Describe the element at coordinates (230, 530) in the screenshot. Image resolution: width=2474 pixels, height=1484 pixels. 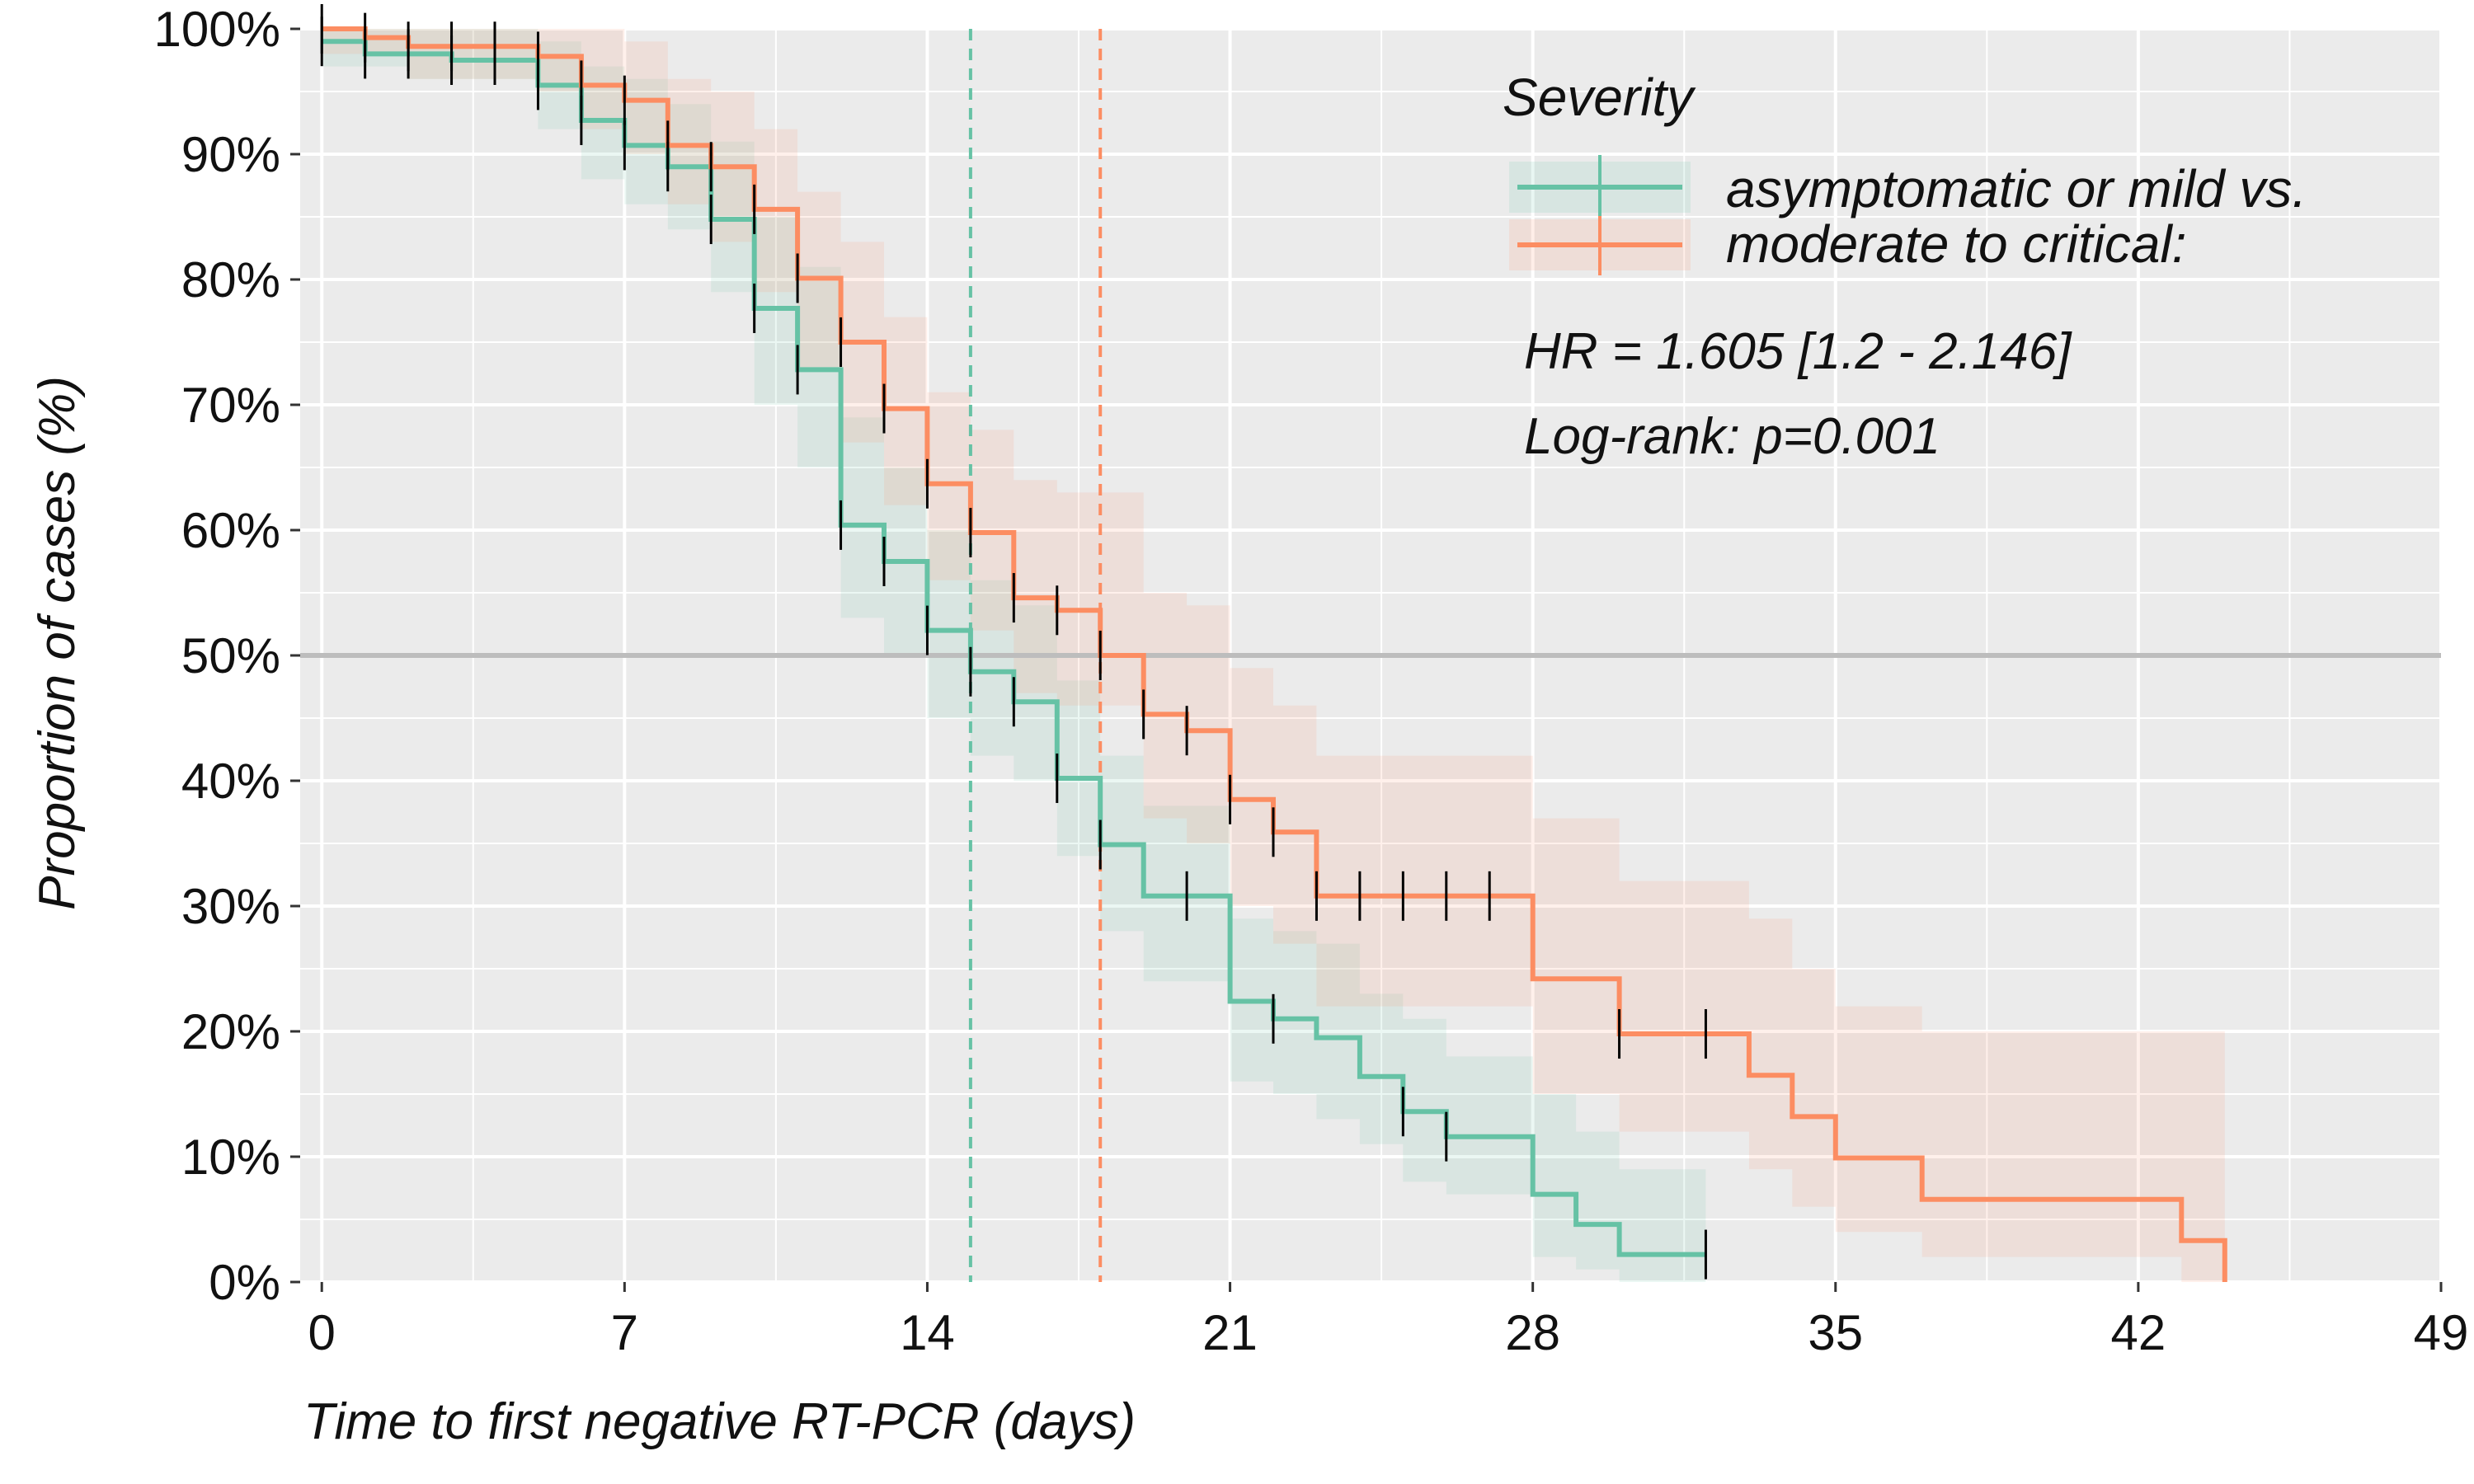
I see `y-tick-label: 60%` at that location.